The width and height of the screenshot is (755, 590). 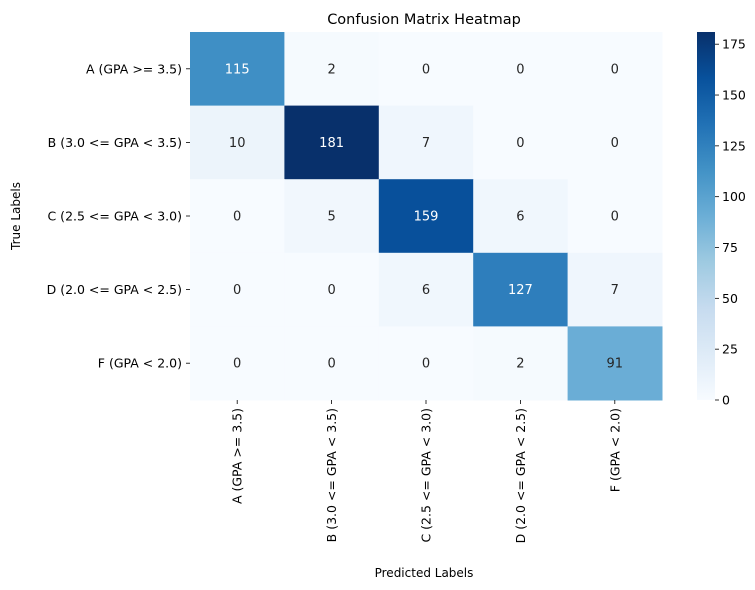 I want to click on cell-value-label: 159, so click(x=426, y=217).